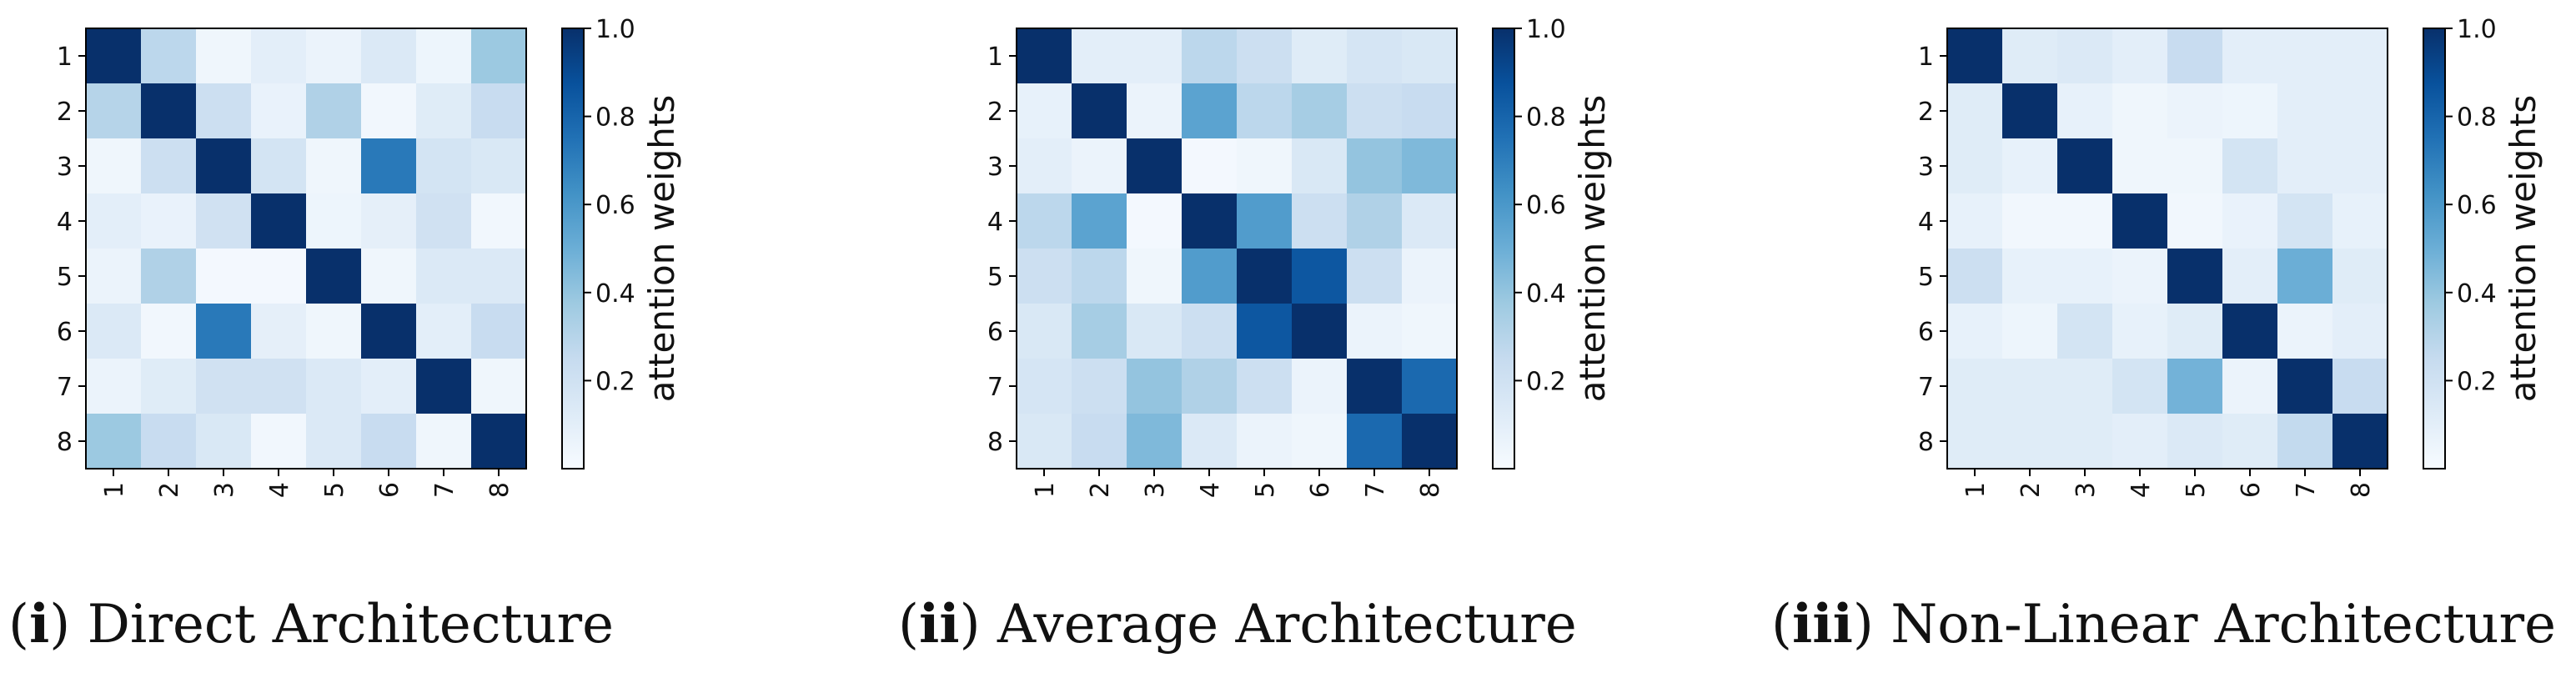 The width and height of the screenshot is (2576, 673). What do you see at coordinates (389, 490) in the screenshot?
I see `x-tick-label: 6` at bounding box center [389, 490].